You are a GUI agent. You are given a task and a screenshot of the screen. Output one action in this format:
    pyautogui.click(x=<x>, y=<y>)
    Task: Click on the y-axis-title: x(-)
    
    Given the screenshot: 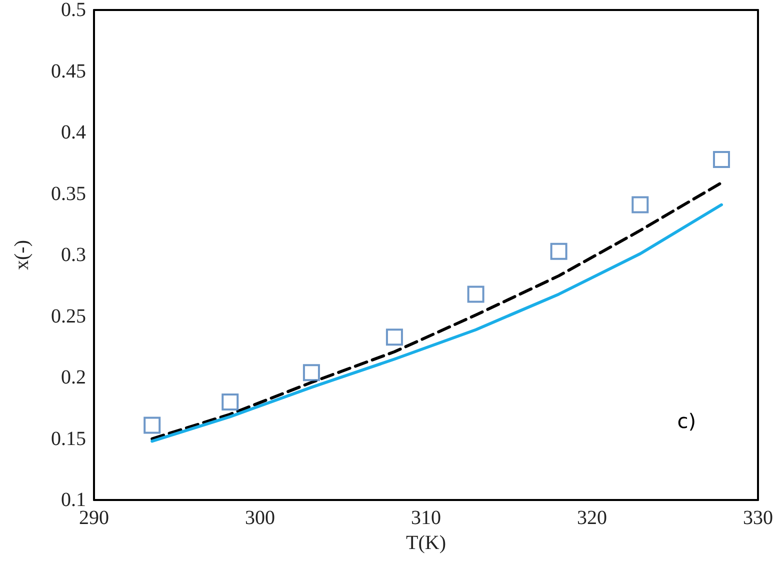 What is the action you would take?
    pyautogui.click(x=22, y=255)
    